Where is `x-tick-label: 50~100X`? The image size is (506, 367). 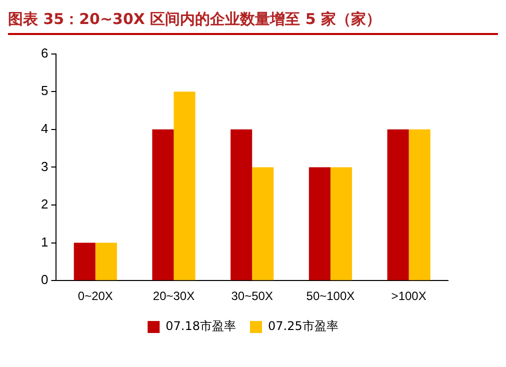
x-tick-label: 50~100X is located at coordinates (330, 296).